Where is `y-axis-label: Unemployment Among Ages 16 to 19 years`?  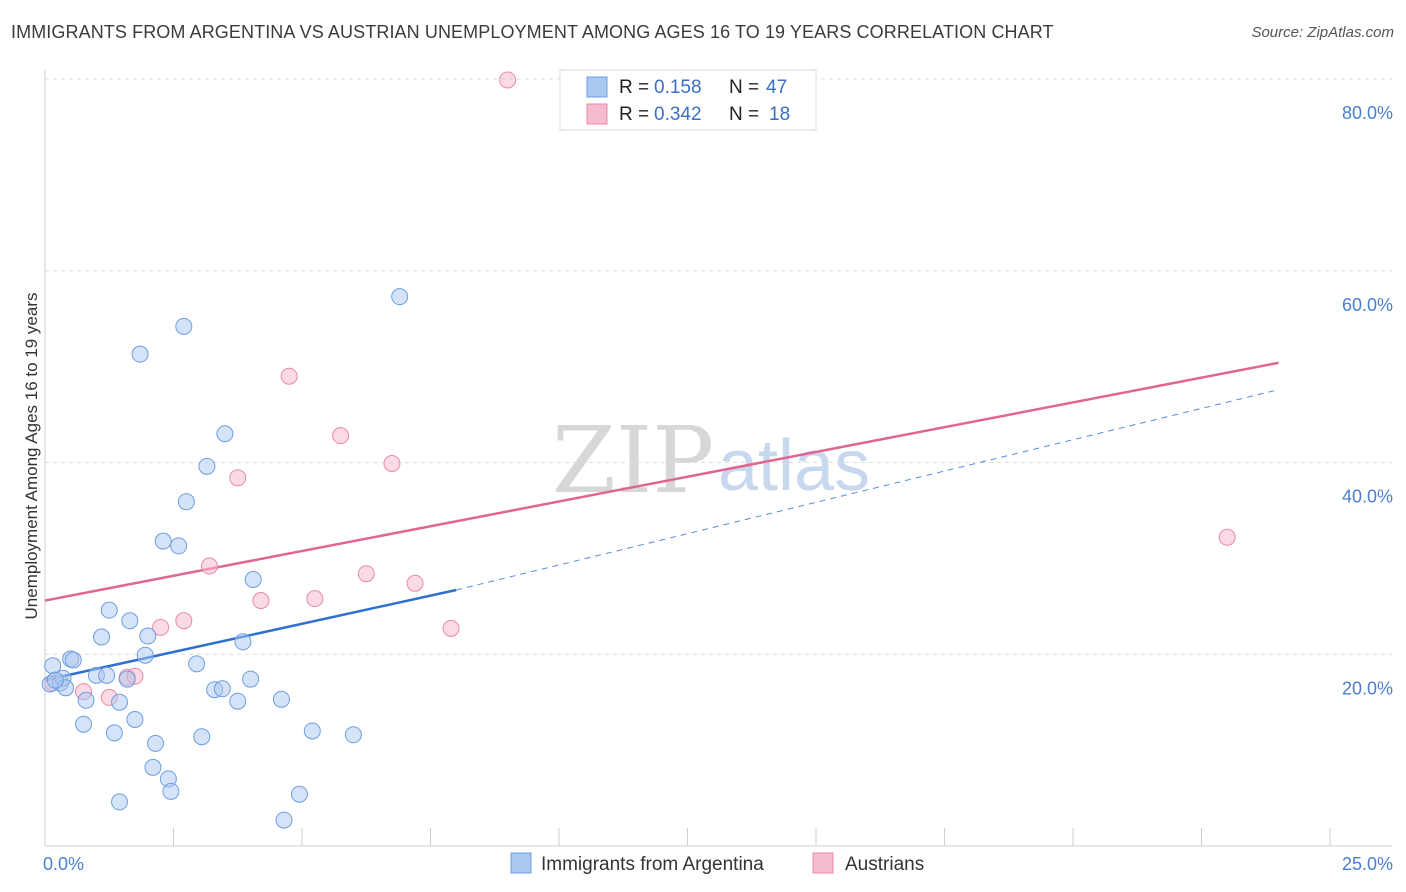
y-axis-label: Unemployment Among Ages 16 to 19 years is located at coordinates (31, 456).